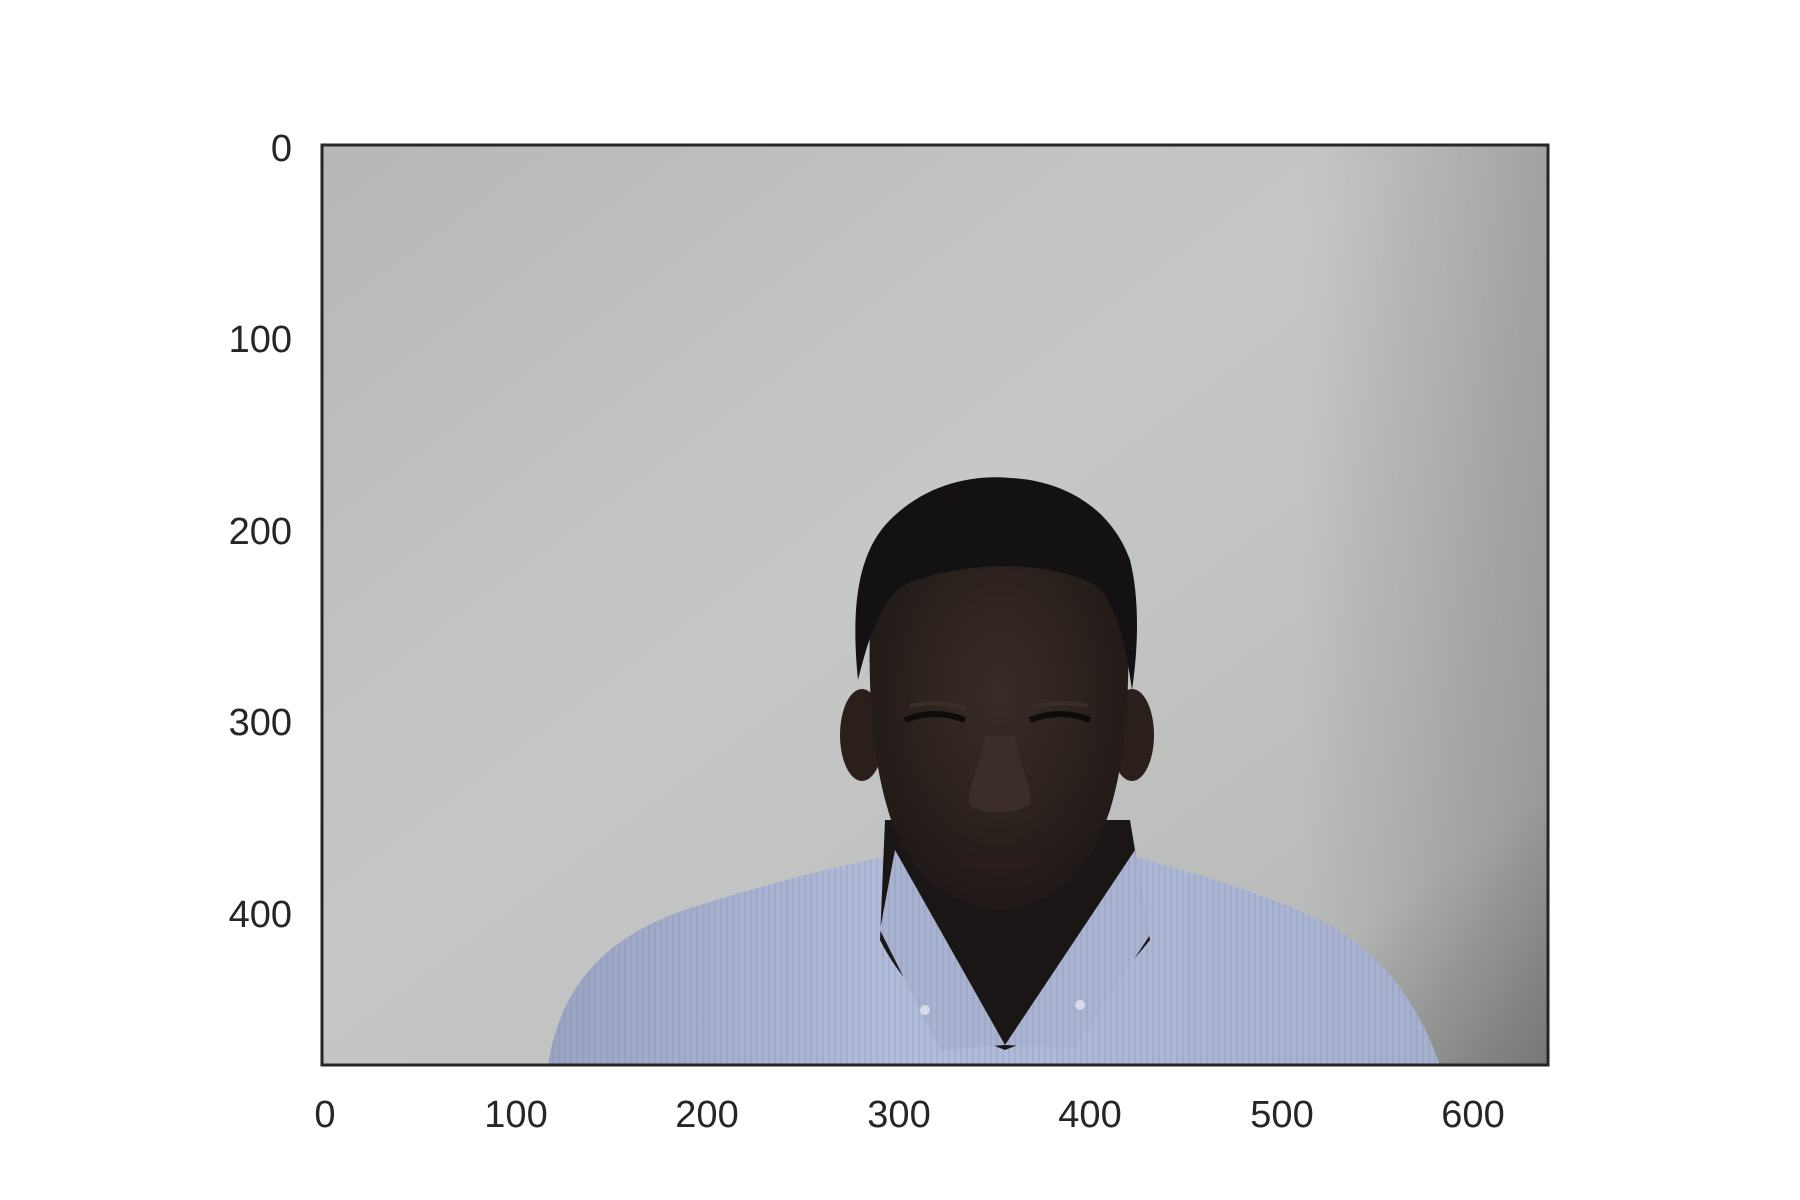  I want to click on y-tick-label: 400, so click(260, 915).